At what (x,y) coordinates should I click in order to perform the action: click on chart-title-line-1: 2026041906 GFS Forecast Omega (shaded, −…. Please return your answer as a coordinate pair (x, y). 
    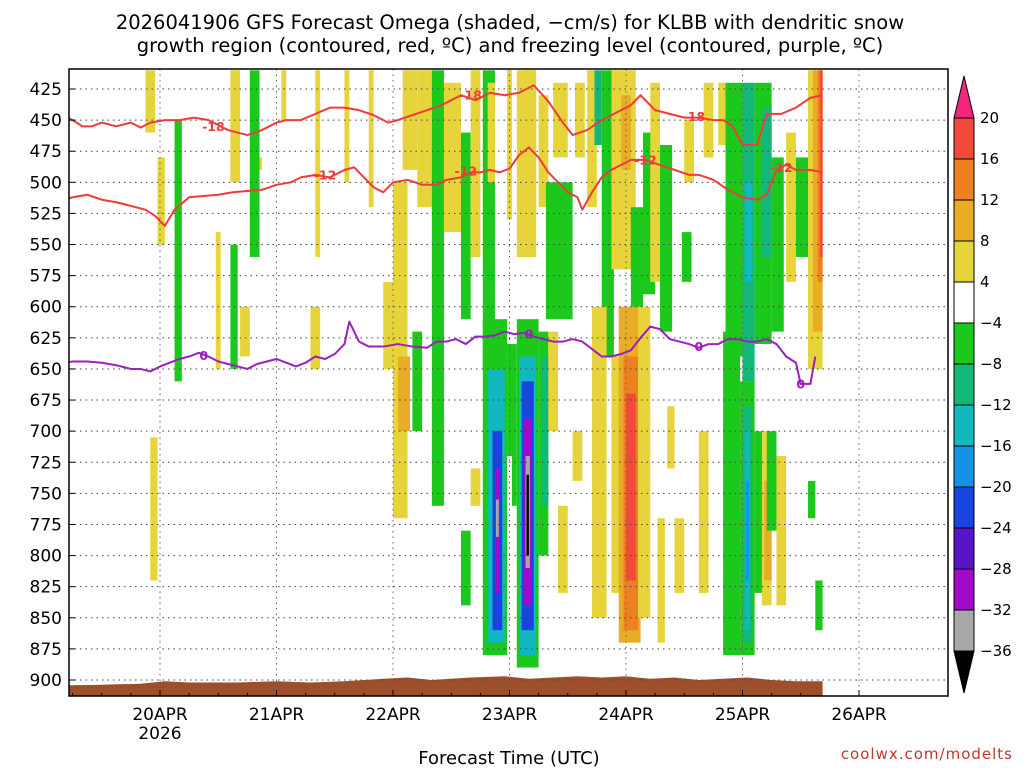
    Looking at the image, I should click on (510, 22).